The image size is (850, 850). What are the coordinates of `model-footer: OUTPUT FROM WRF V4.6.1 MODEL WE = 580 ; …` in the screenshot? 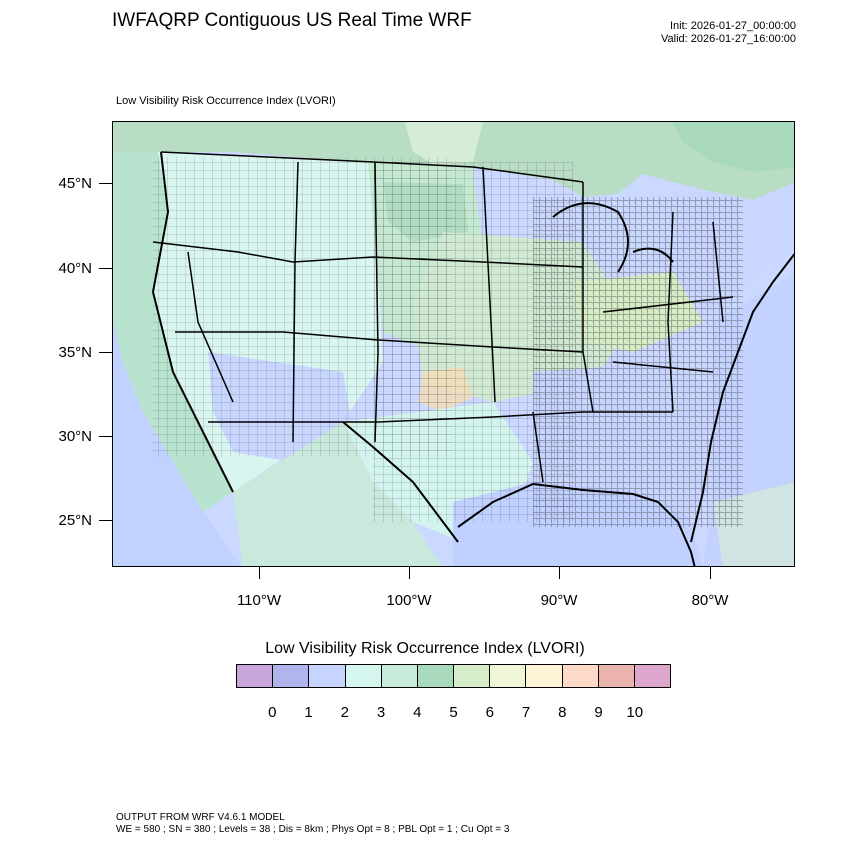 It's located at (312, 824).